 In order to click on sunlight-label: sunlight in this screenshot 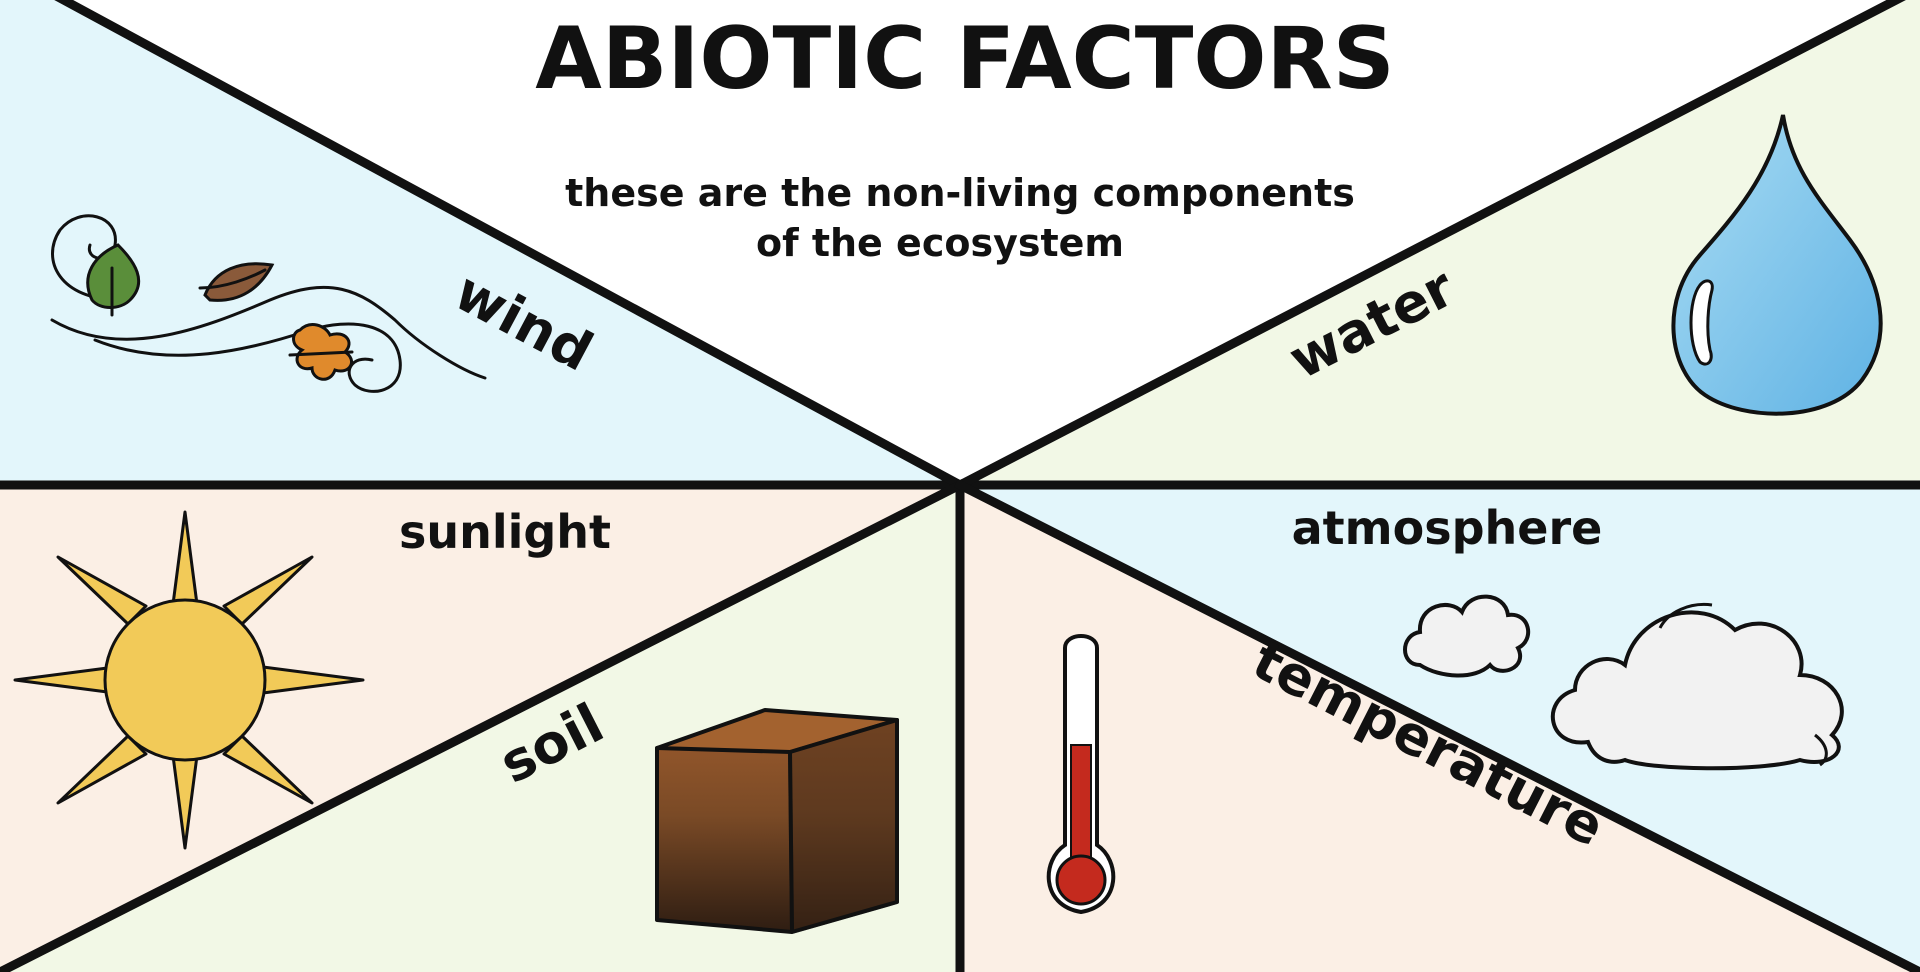, I will do `click(505, 532)`.